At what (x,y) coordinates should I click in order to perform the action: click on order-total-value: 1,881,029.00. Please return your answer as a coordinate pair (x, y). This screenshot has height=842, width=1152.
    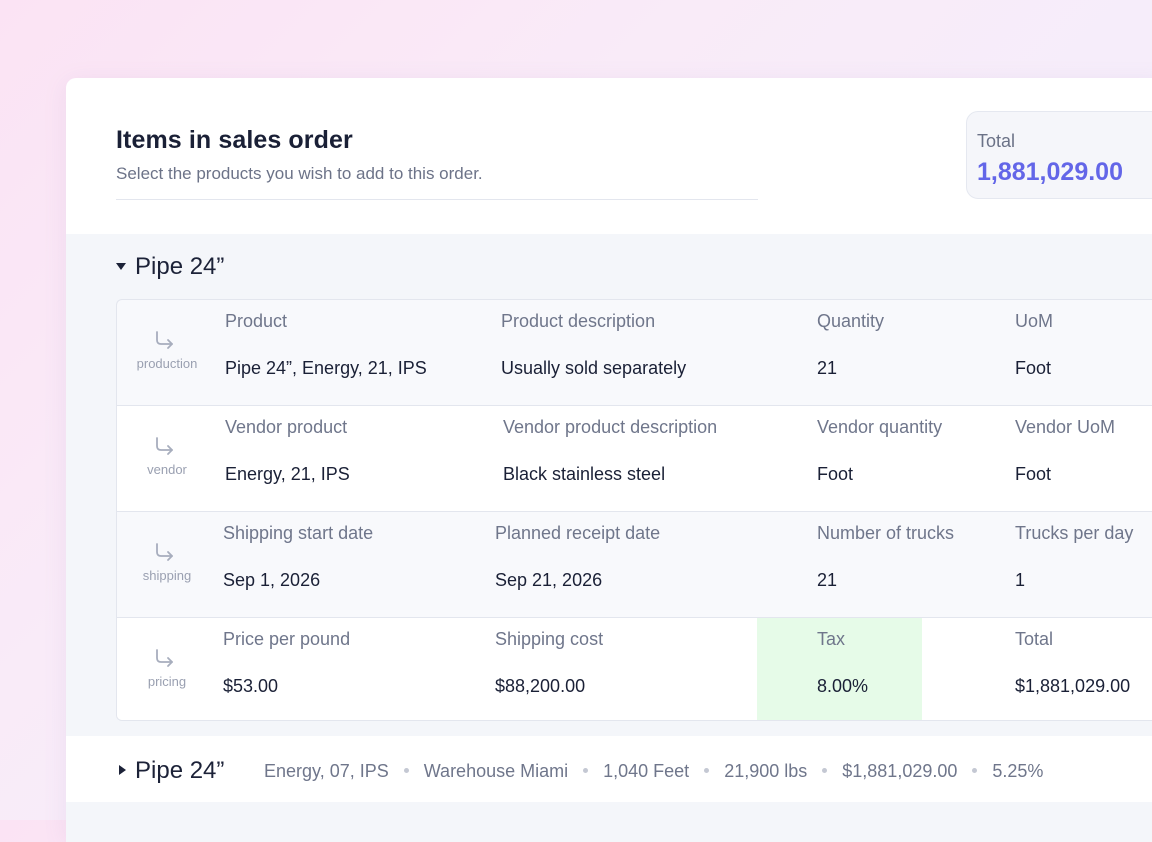
    Looking at the image, I should click on (1050, 172).